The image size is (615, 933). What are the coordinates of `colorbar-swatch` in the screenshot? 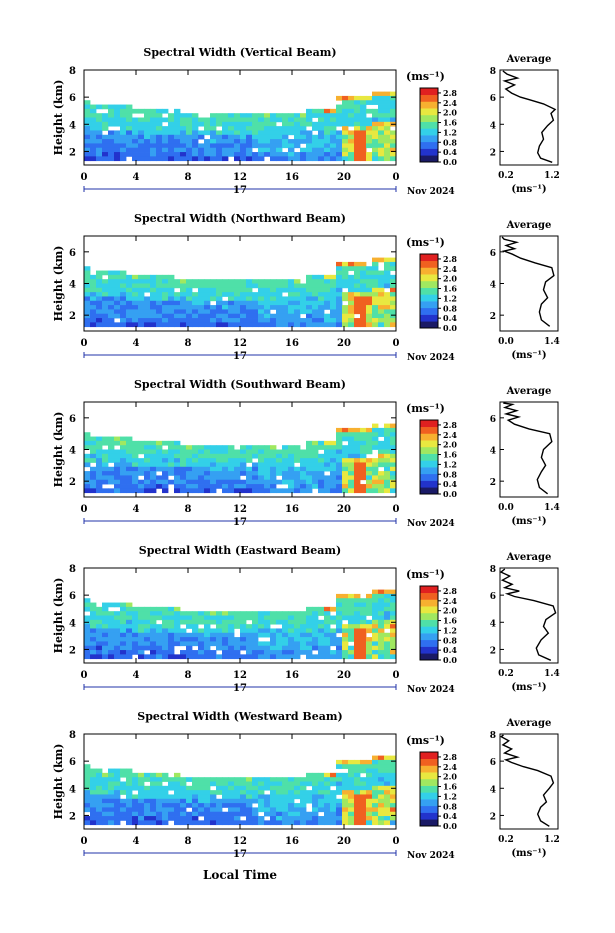 It's located at (429, 132).